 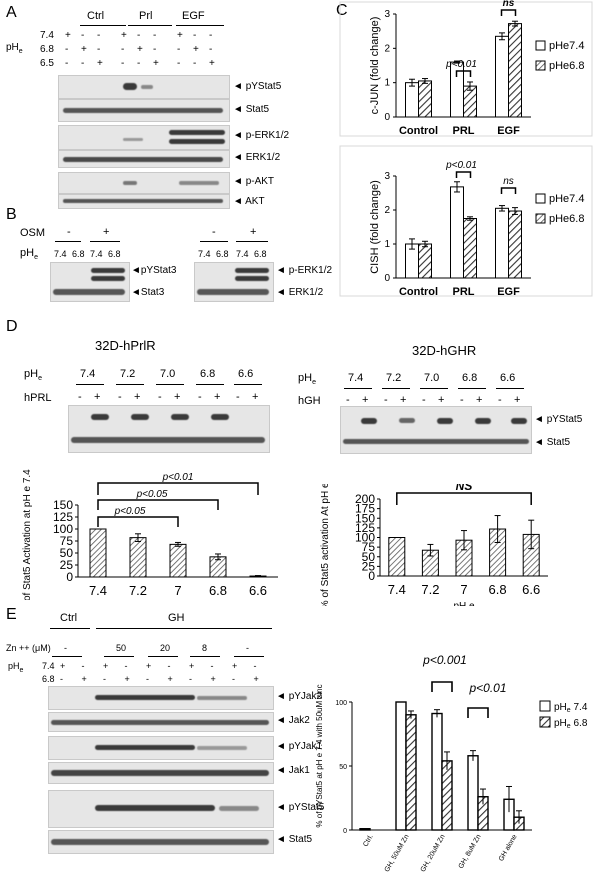 I want to click on y-tick-label: 2, so click(x=387, y=48).